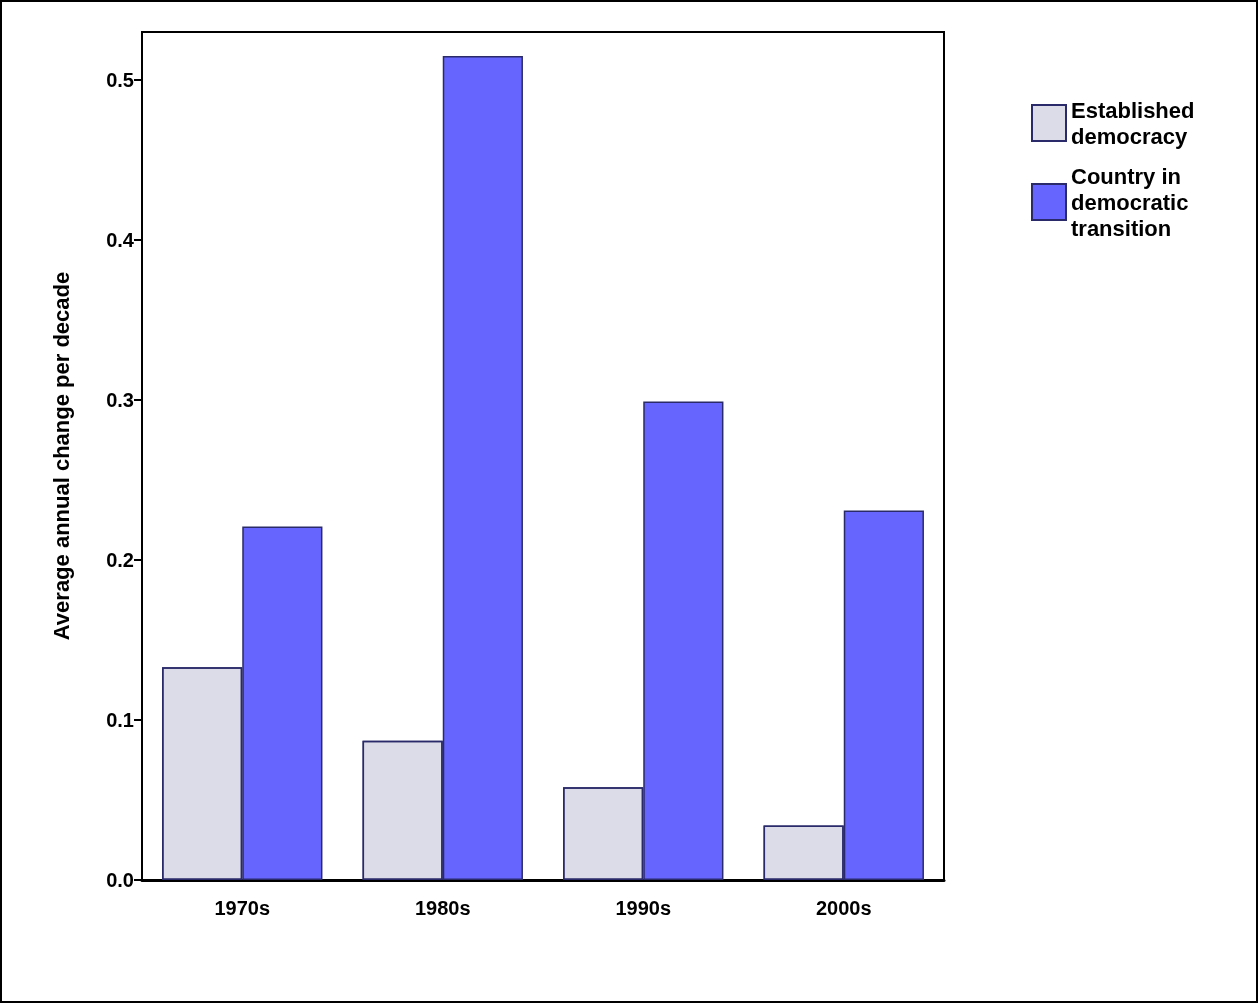  Describe the element at coordinates (61, 456) in the screenshot. I see `y-axis-title: Average annual change per decade` at that location.